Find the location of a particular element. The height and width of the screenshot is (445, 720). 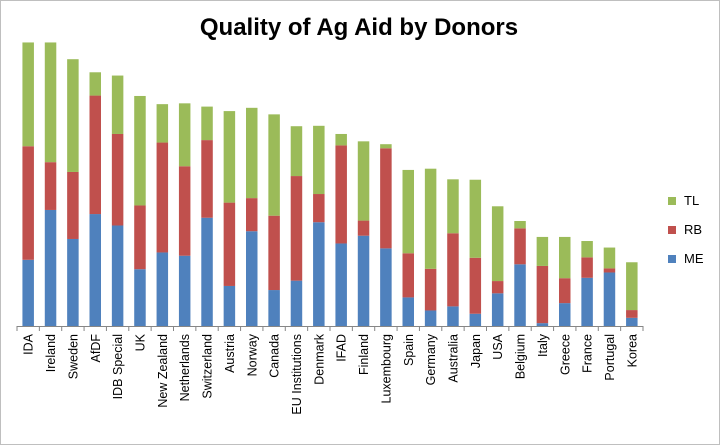

legend-item-tl: TL is located at coordinates (686, 200).